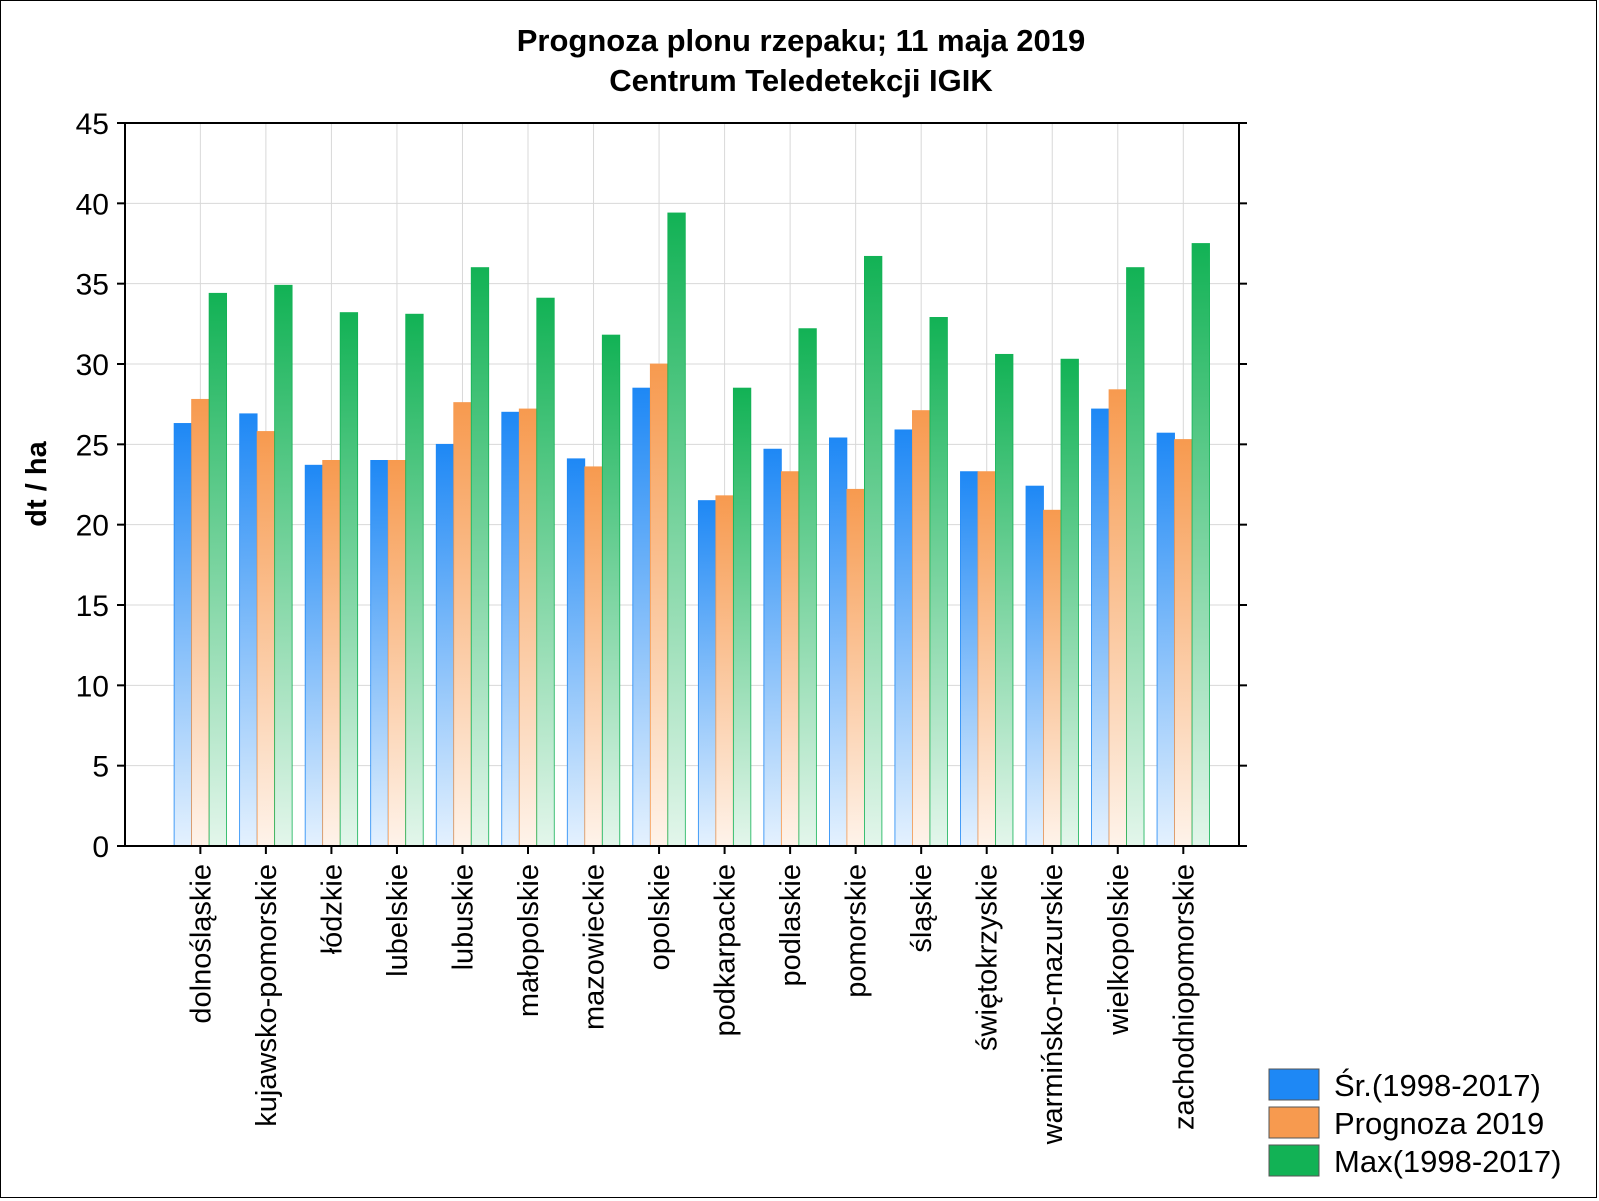  What do you see at coordinates (100, 767) in the screenshot?
I see `y-tick-label: 5` at bounding box center [100, 767].